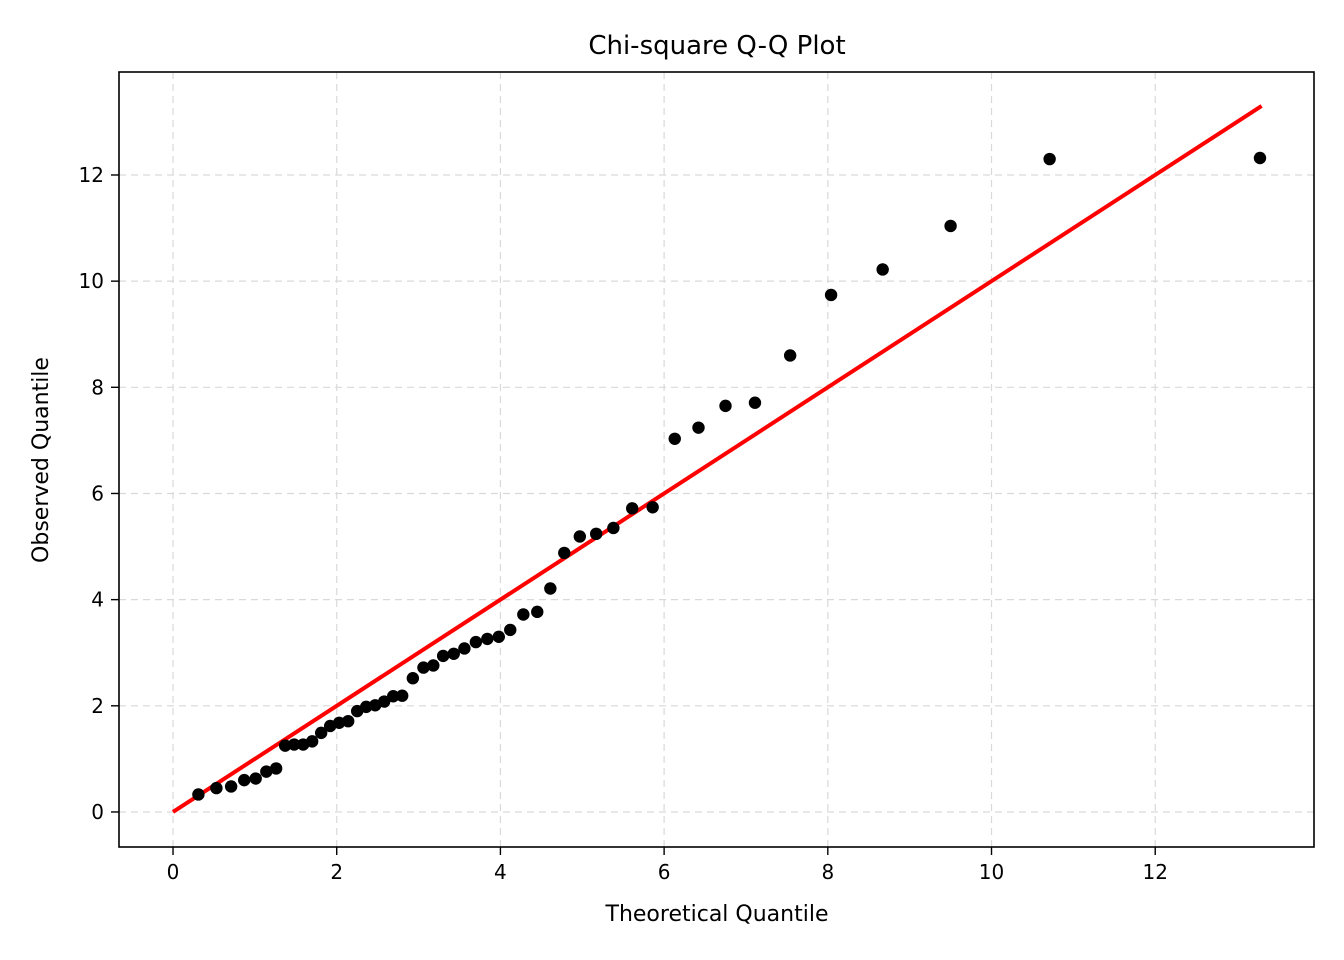  Describe the element at coordinates (664, 872) in the screenshot. I see `x-tick-label: 6` at that location.